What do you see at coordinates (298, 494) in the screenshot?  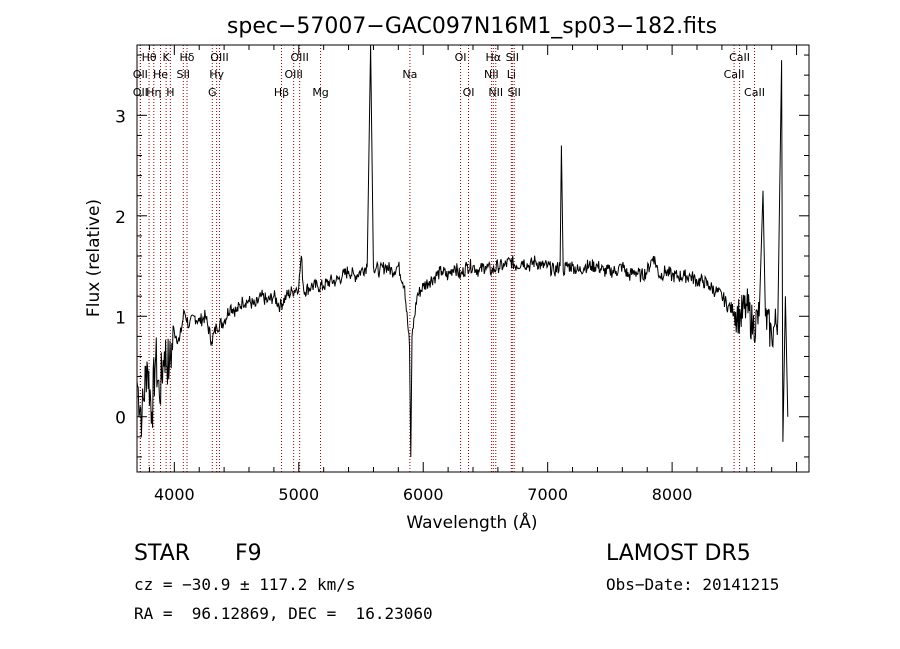 I see `x-tick-label: 5000` at bounding box center [298, 494].